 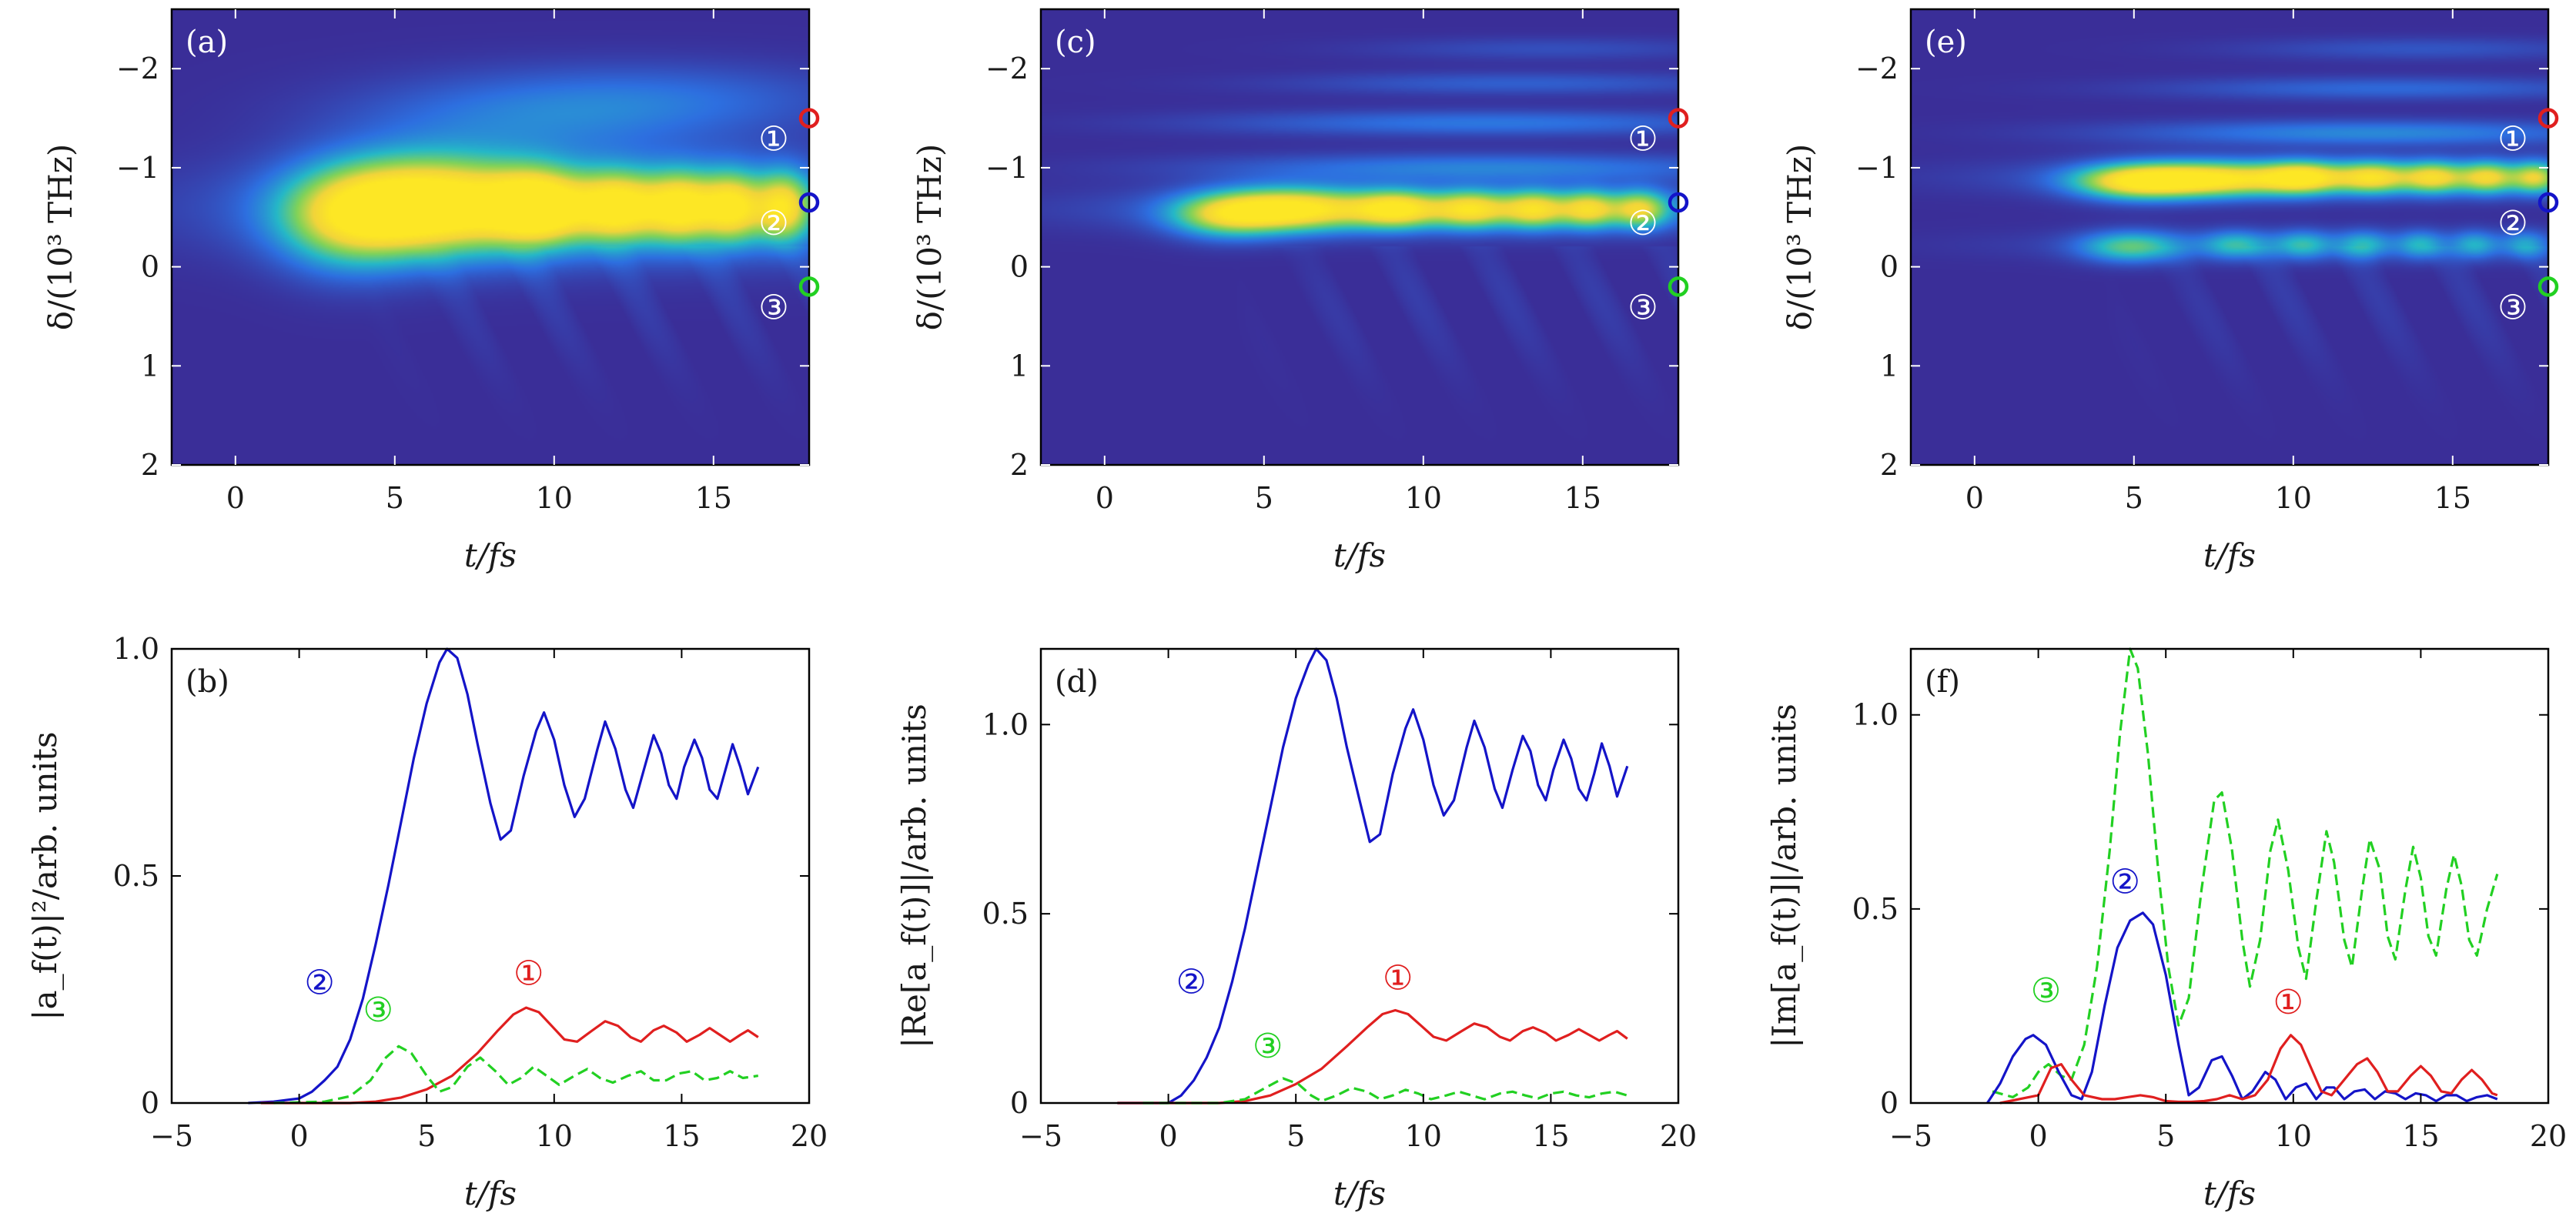 What do you see at coordinates (1007, 68) in the screenshot?
I see `y-tick-label: −2` at bounding box center [1007, 68].